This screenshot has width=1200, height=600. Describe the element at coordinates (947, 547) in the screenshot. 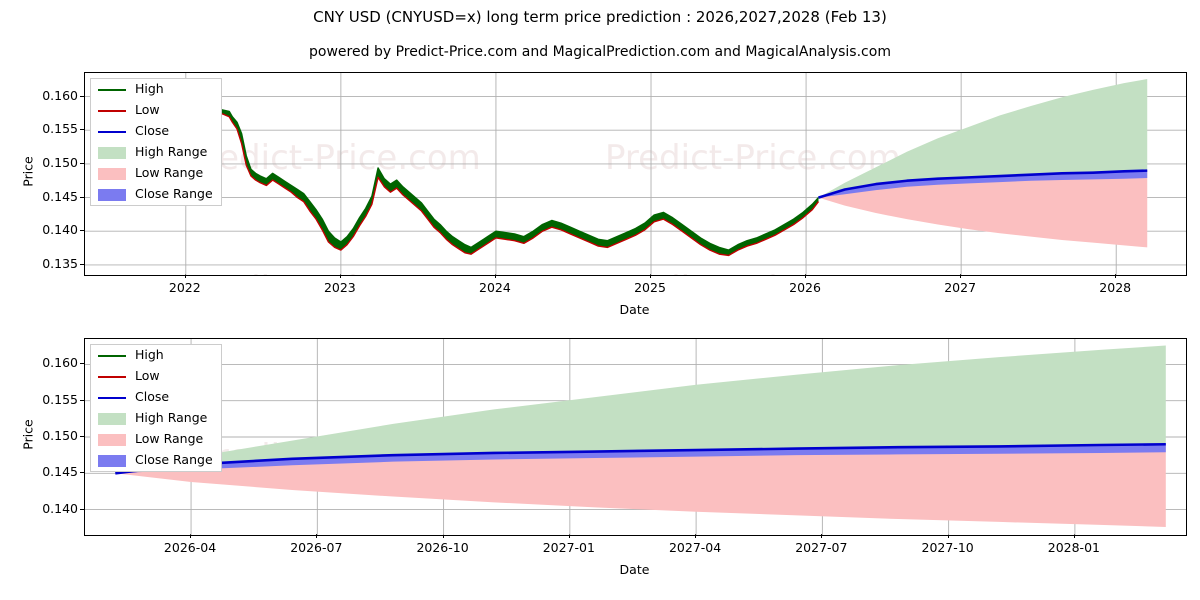

I see `x-axis-tick-label: 2027-10` at that location.